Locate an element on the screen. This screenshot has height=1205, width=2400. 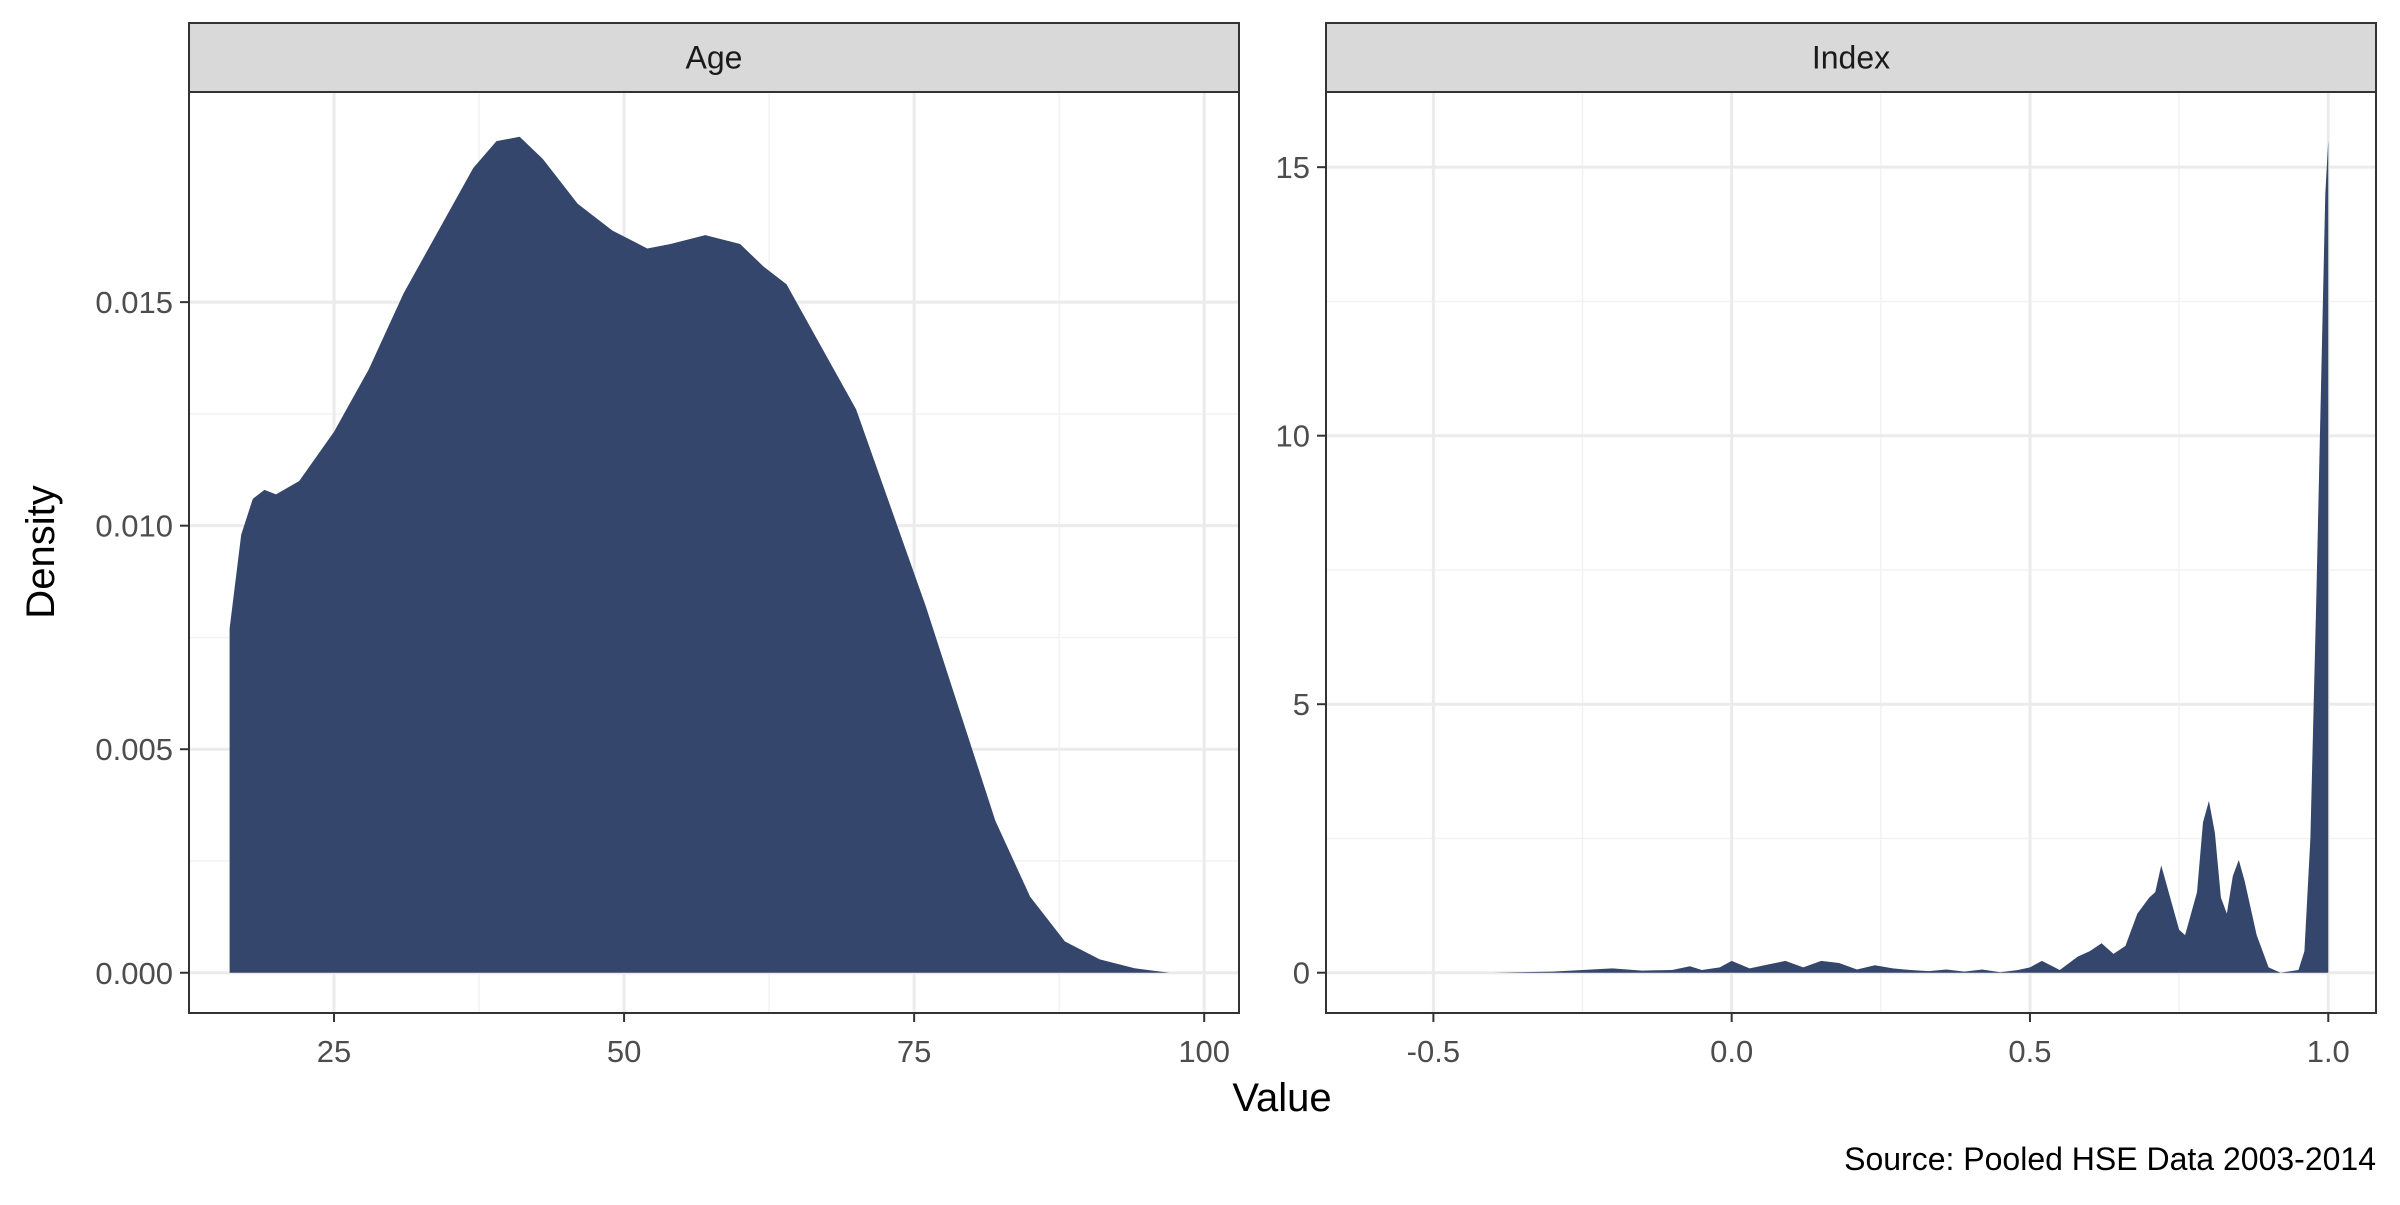
panel-2-x-tick-label-0: -0.5 is located at coordinates (1433, 1051).